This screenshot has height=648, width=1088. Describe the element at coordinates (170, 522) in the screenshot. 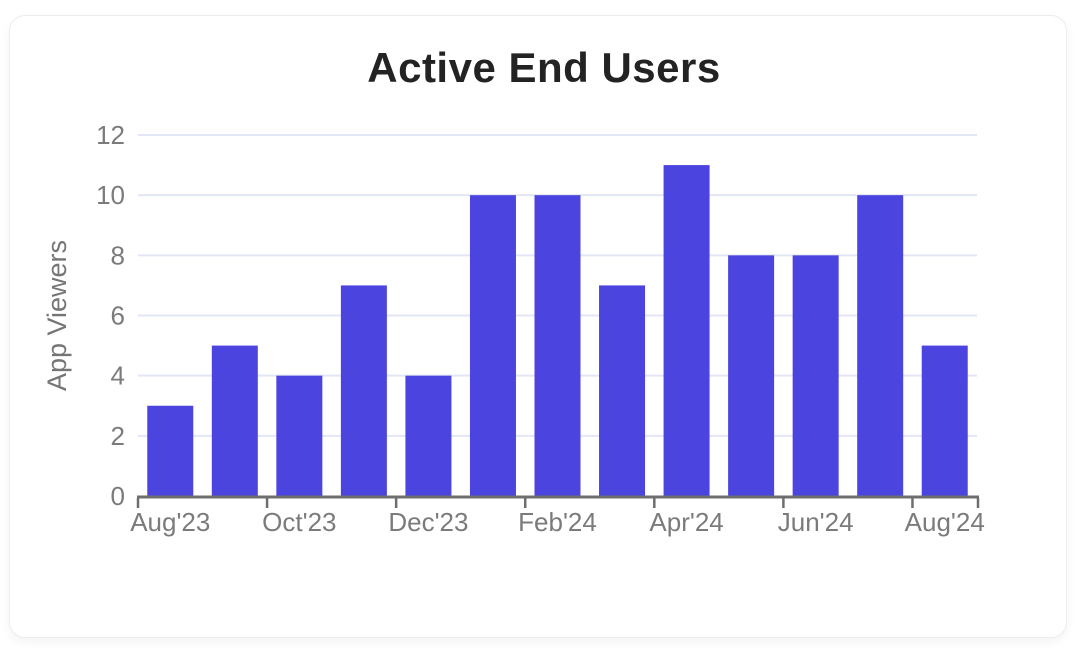

I see `x-tick-label: Aug'23` at that location.